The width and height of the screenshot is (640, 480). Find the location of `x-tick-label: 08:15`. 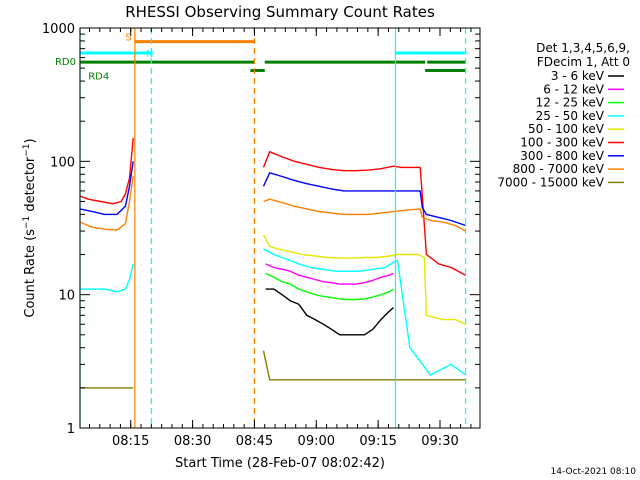

x-tick-label: 08:15 is located at coordinates (130, 441).